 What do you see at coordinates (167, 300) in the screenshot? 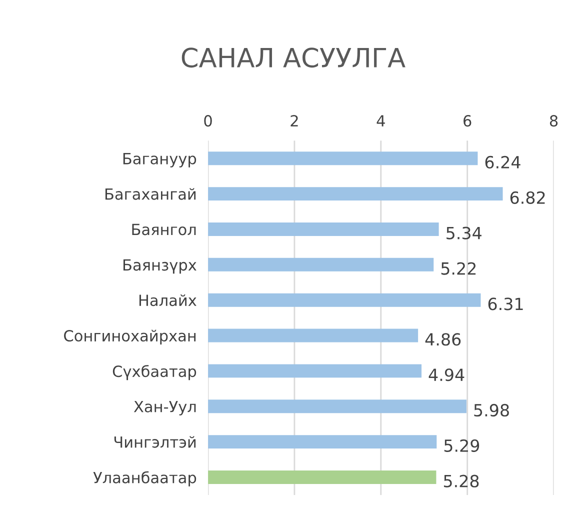
I see `y-tick-label: Налайх` at bounding box center [167, 300].